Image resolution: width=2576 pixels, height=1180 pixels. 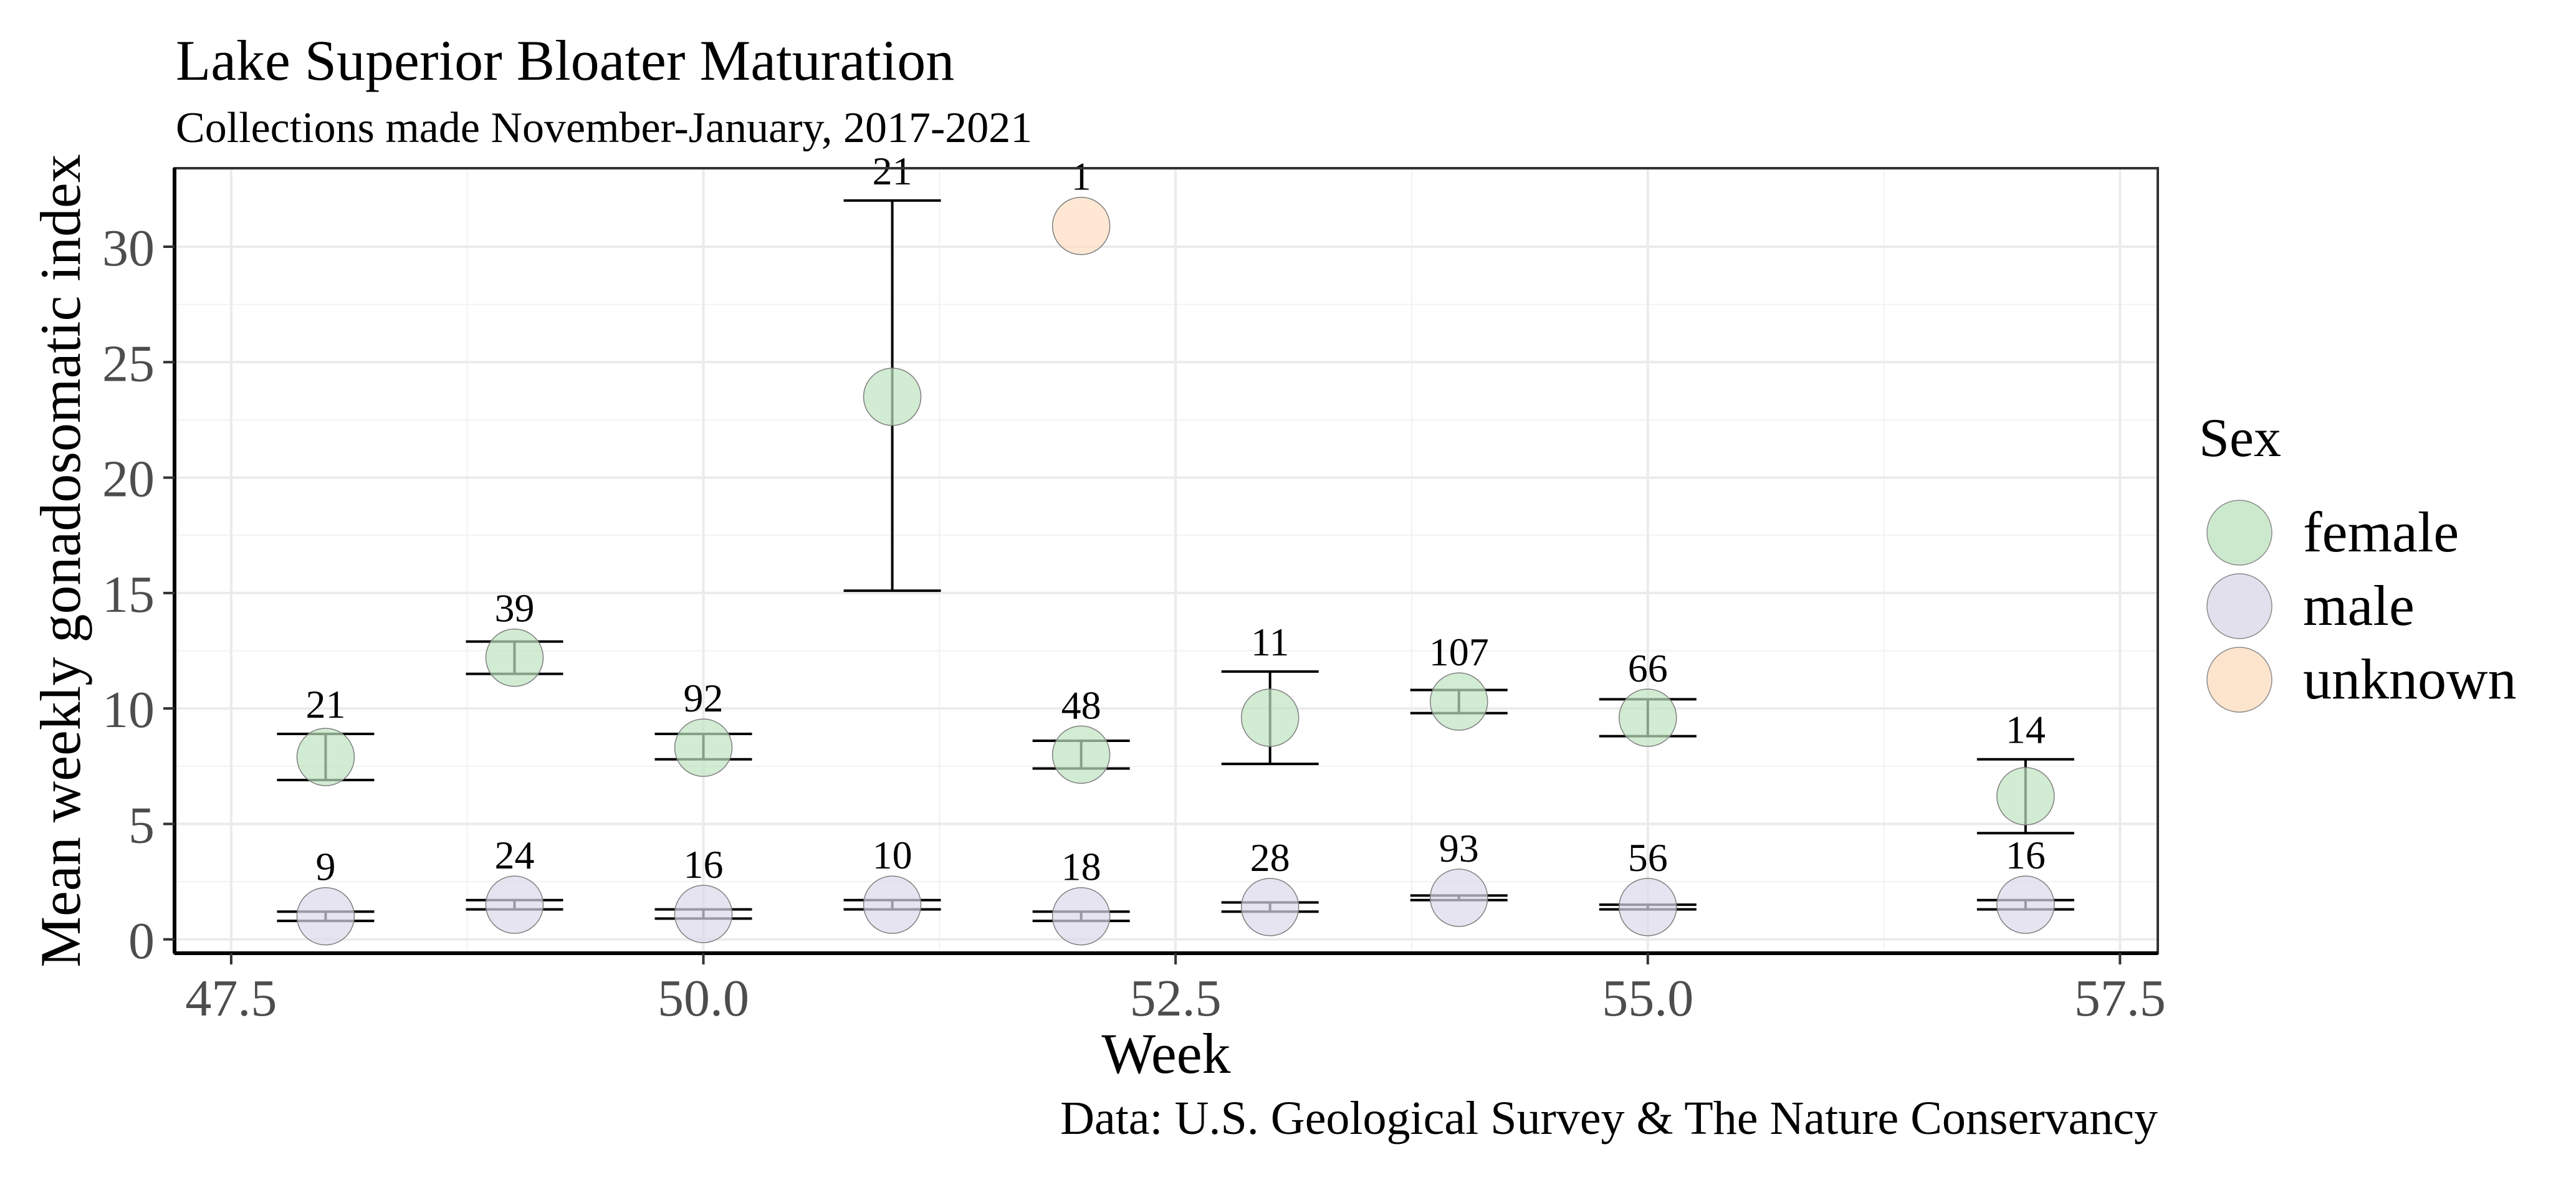 What do you see at coordinates (514, 608) in the screenshot?
I see `sample-size-label: 39` at bounding box center [514, 608].